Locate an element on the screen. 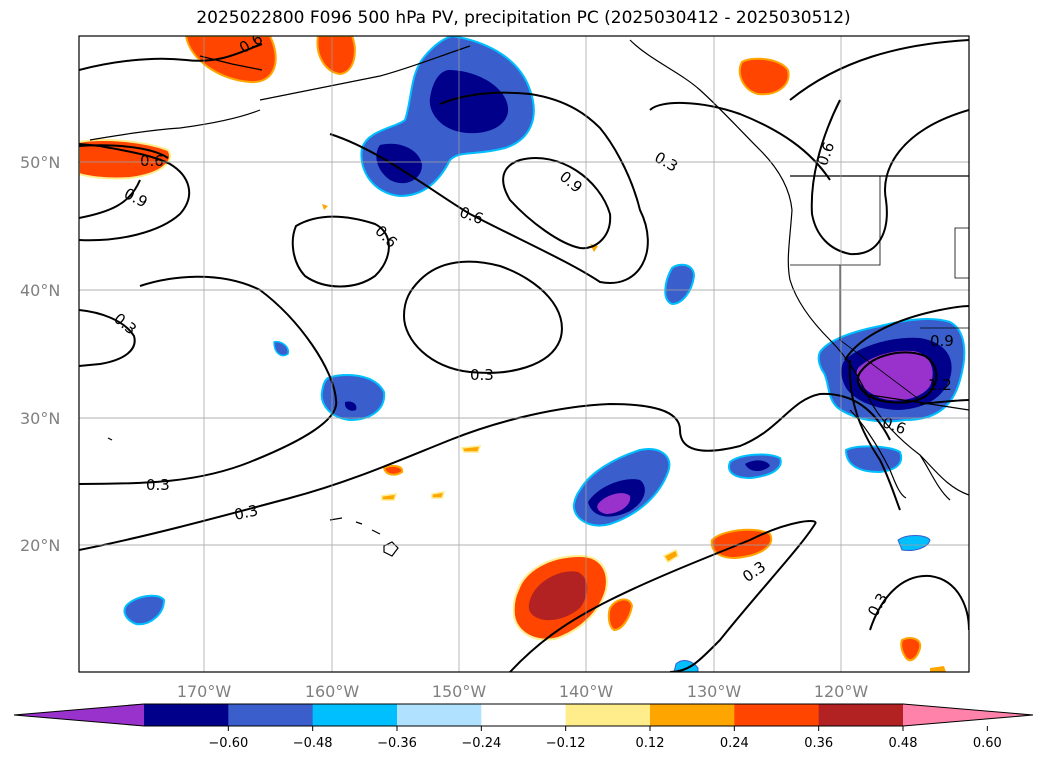 Image resolution: width=1047 pixels, height=765 pixels. colorbar-tick-label: −0.36 is located at coordinates (397, 743).